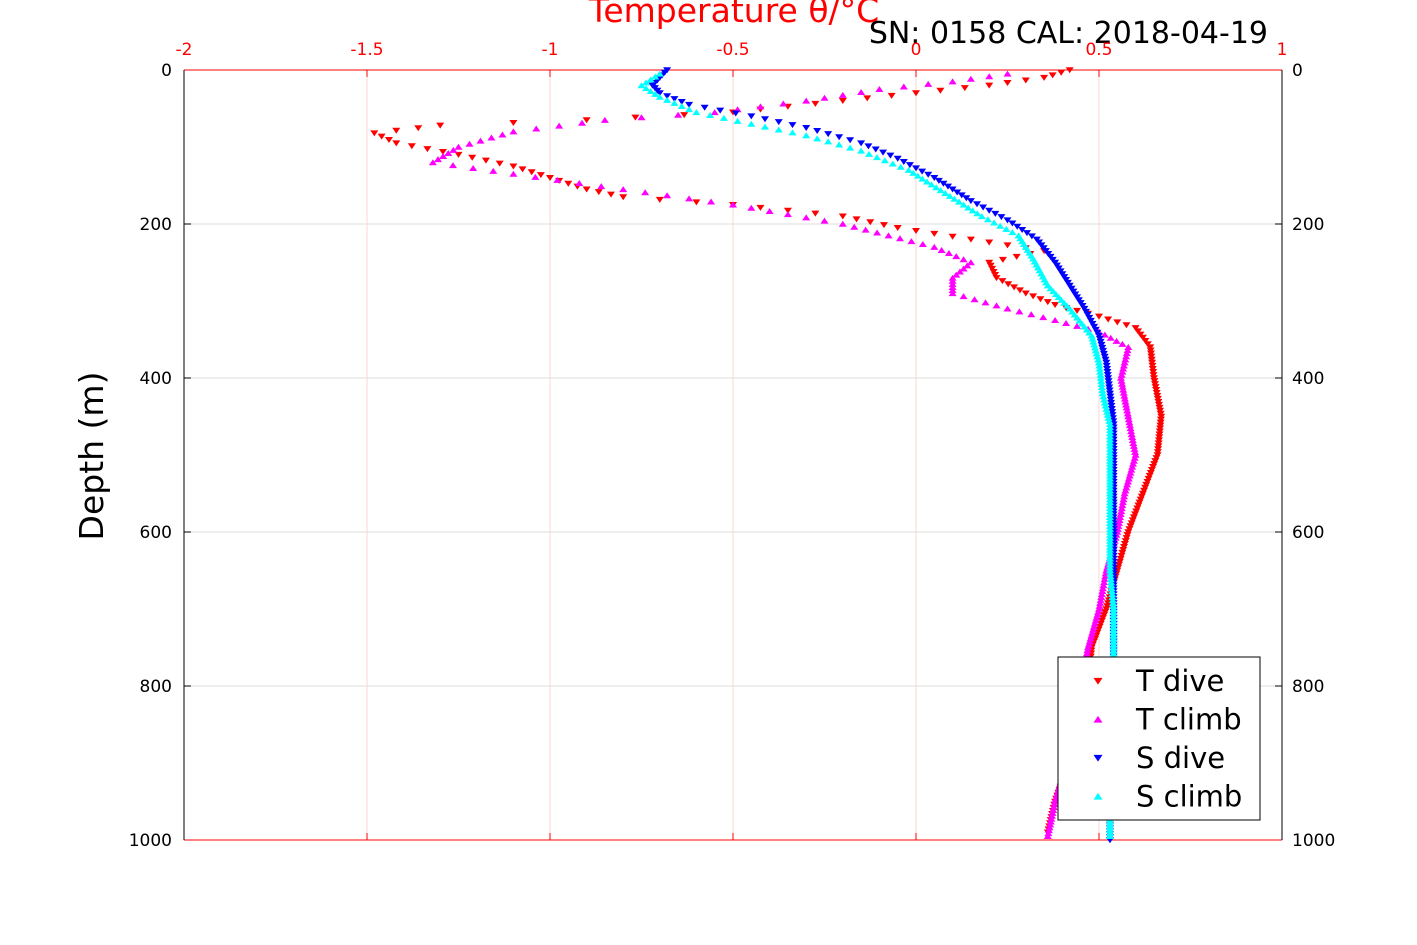 The image size is (1417, 945). I want to click on legend-marker, so click(1098, 719).